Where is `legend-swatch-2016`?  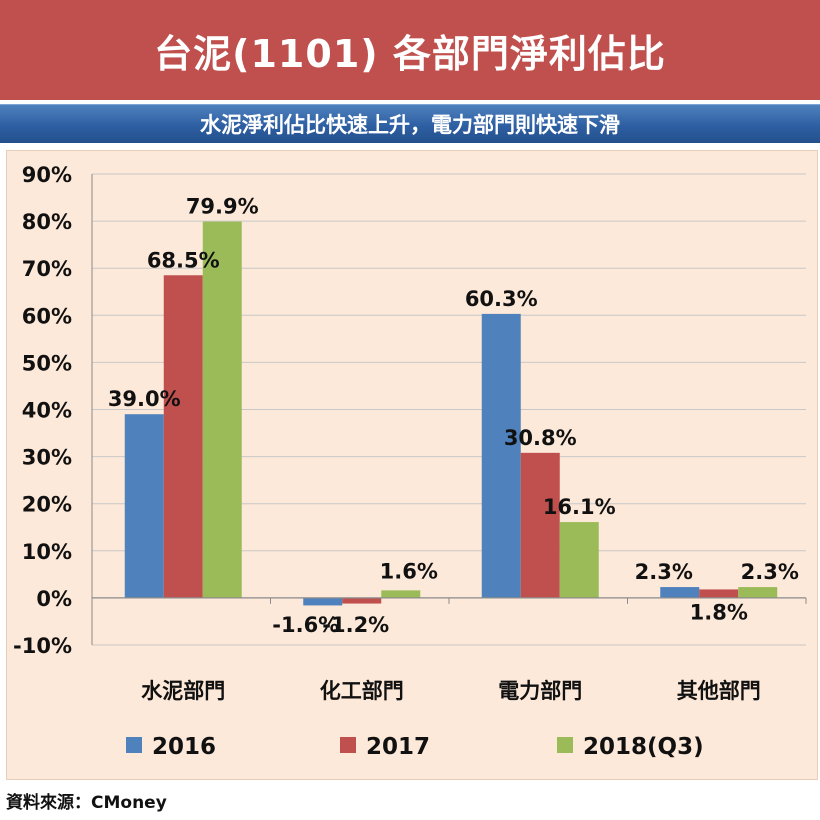 legend-swatch-2016 is located at coordinates (134, 745).